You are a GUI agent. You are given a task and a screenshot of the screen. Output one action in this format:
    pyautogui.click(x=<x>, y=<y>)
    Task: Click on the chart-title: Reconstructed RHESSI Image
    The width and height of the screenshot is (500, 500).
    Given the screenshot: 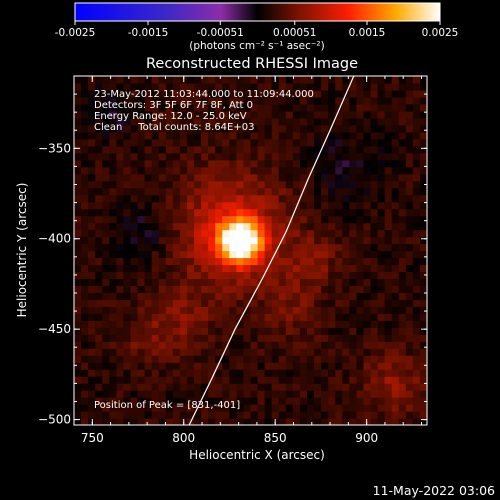 What is the action you would take?
    pyautogui.click(x=252, y=64)
    